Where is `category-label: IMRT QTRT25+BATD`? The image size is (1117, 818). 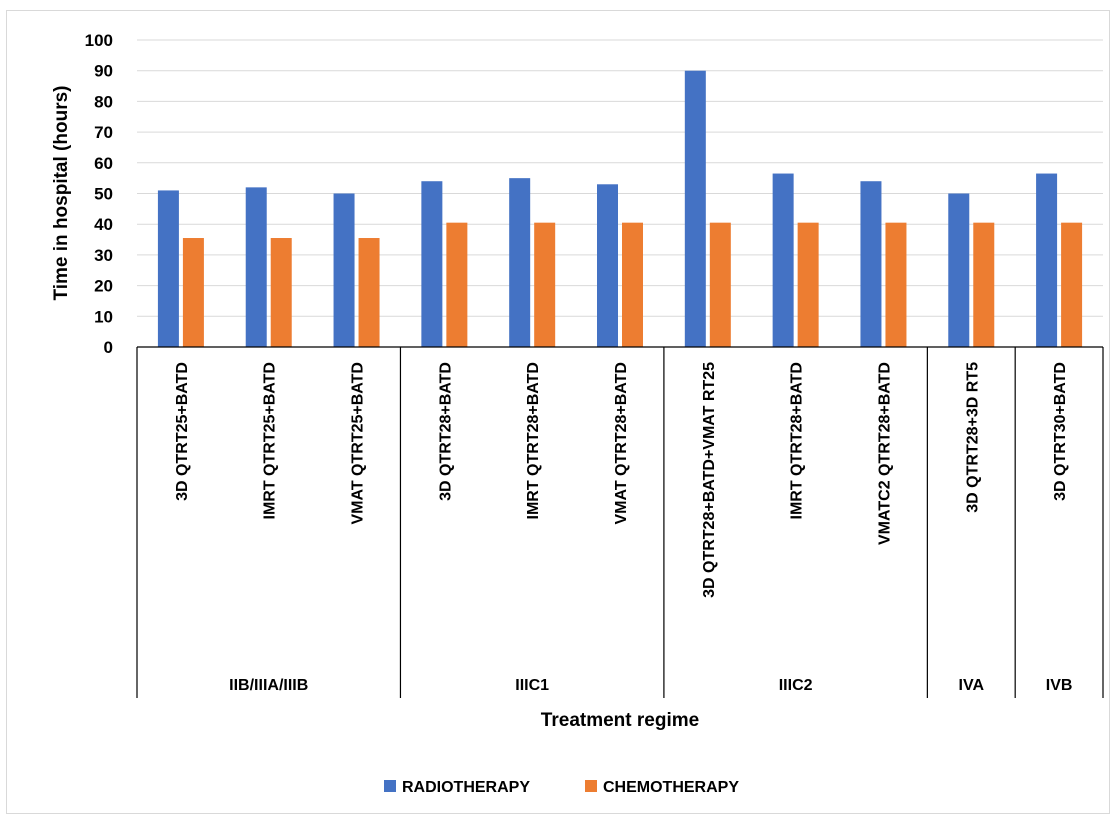
category-label: IMRT QTRT25+BATD is located at coordinates (270, 440).